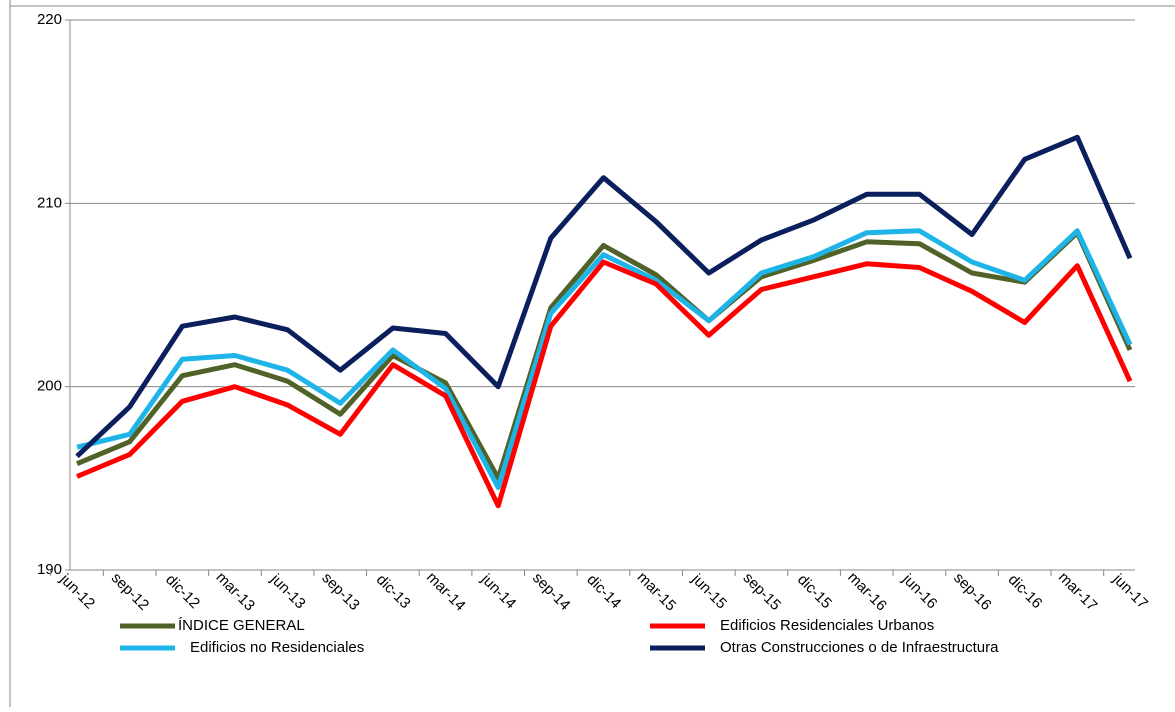 Image resolution: width=1175 pixels, height=712 pixels. I want to click on x-tick-label: jun-16, so click(919, 591).